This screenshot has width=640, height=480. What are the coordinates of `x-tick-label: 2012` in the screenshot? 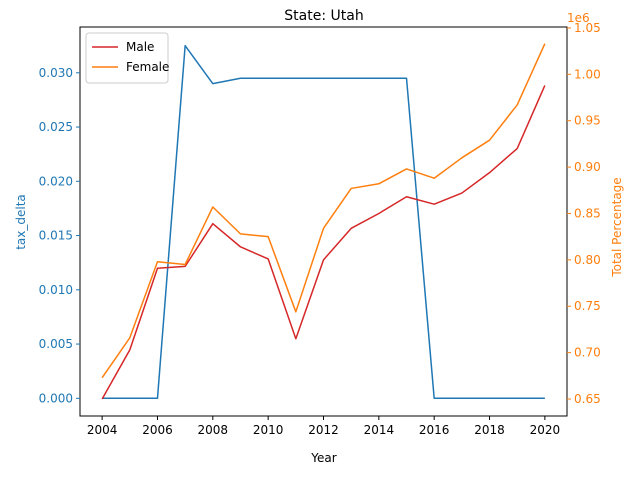 It's located at (323, 430).